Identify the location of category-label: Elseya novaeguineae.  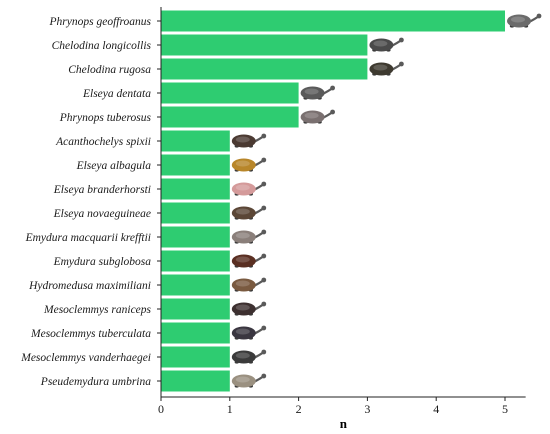
(102, 214).